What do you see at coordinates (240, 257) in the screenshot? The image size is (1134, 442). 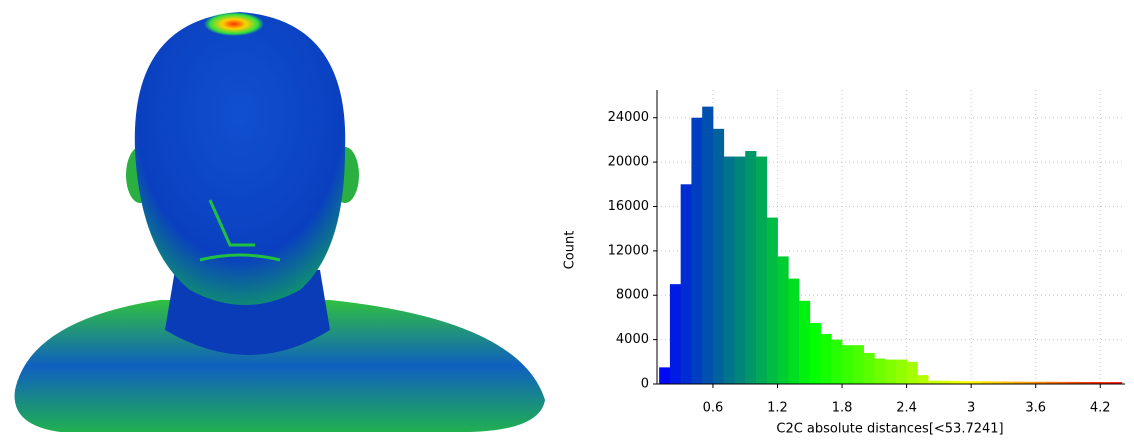 I see `face-detail` at bounding box center [240, 257].